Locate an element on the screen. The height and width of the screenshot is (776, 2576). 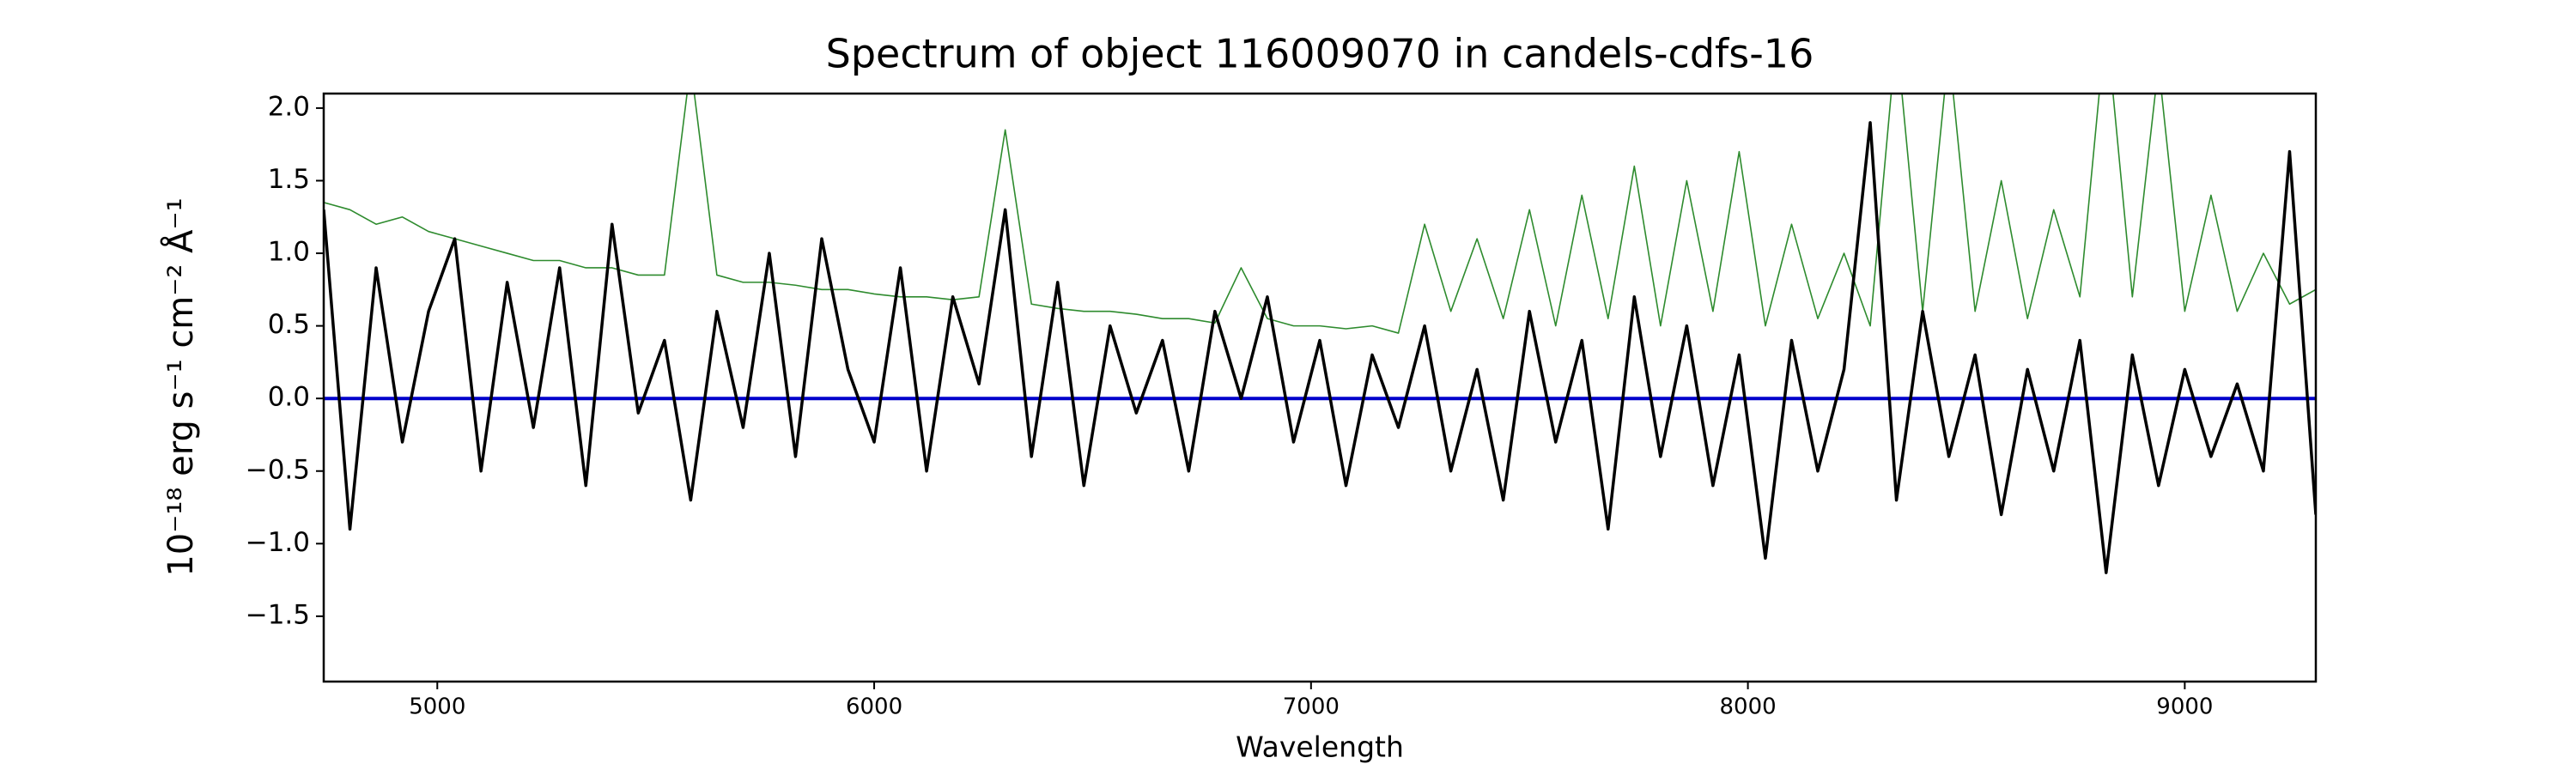
y-tick-label: 0.5 is located at coordinates (289, 324).